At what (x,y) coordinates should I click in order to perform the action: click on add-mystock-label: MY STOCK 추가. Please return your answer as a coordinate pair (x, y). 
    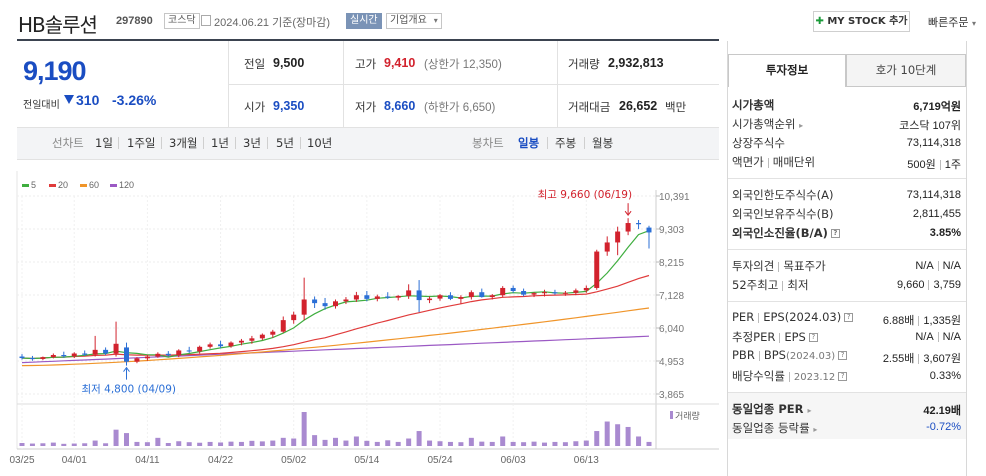
    Looking at the image, I should click on (867, 21).